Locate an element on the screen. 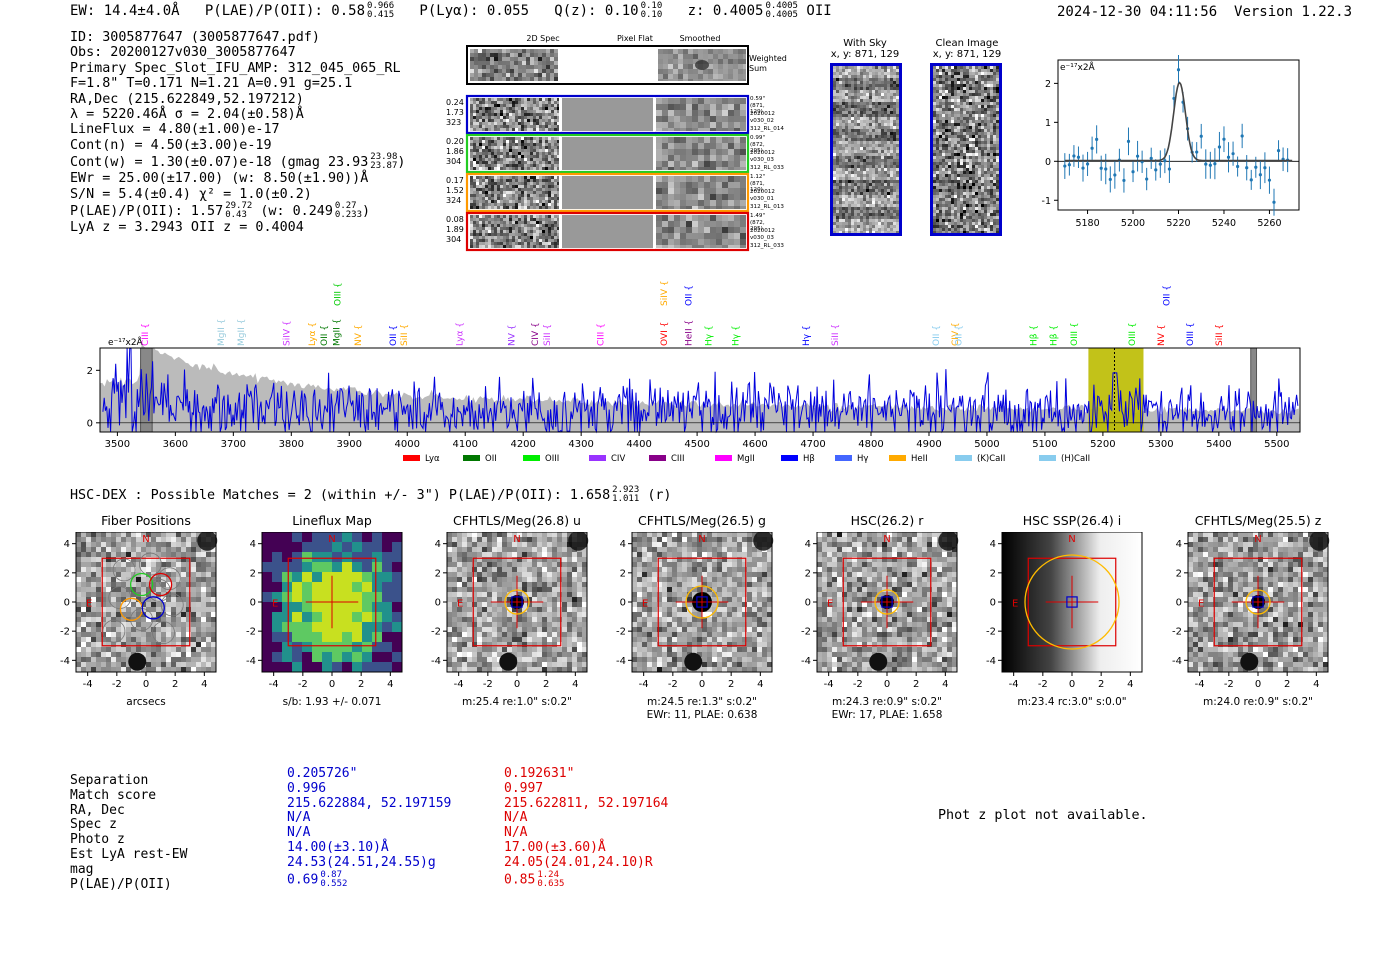  spec2d-row-meta: 1.12" is located at coordinates (758, 177).